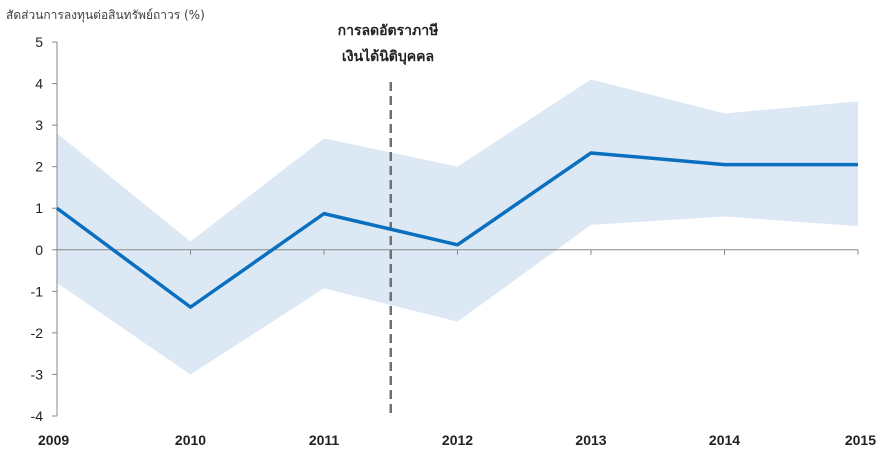  Describe the element at coordinates (388, 44) in the screenshot. I see `event-annotation: การลดอัตราภาษี เงินได้นิติบุคคล` at that location.